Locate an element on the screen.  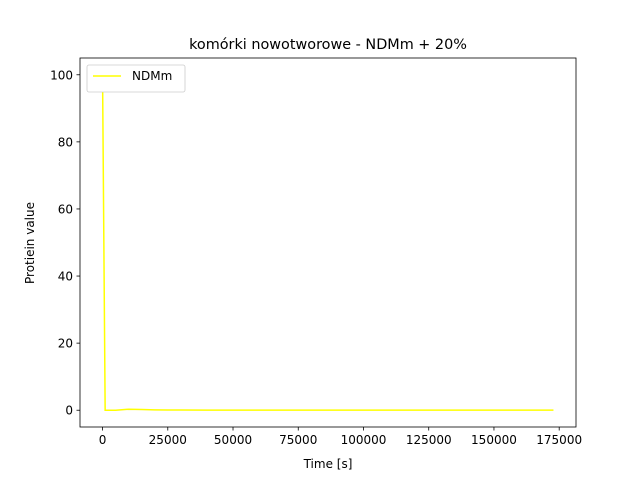
x-axis: 0 25000 50000 75000 100000 125000 150000 175000 is located at coordinates (340, 437).